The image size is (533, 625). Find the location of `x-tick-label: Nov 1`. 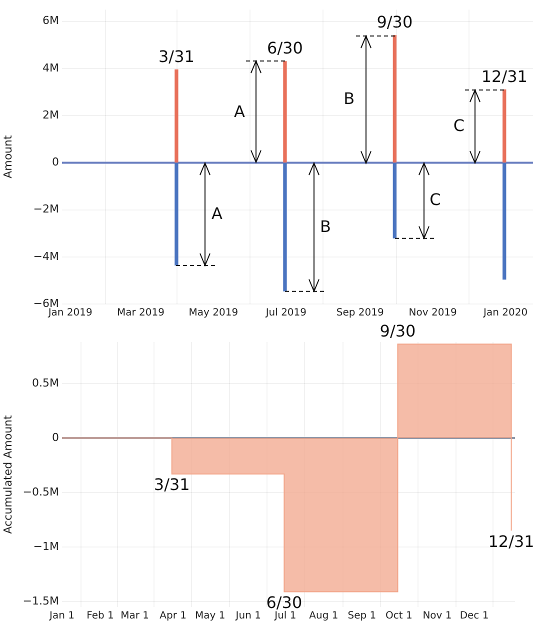

x-tick-label: Nov 1 is located at coordinates (437, 616).